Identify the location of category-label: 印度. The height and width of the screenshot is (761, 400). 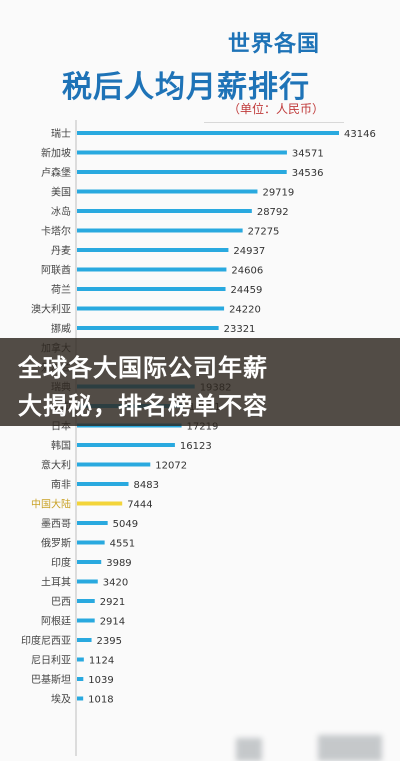
(61, 562).